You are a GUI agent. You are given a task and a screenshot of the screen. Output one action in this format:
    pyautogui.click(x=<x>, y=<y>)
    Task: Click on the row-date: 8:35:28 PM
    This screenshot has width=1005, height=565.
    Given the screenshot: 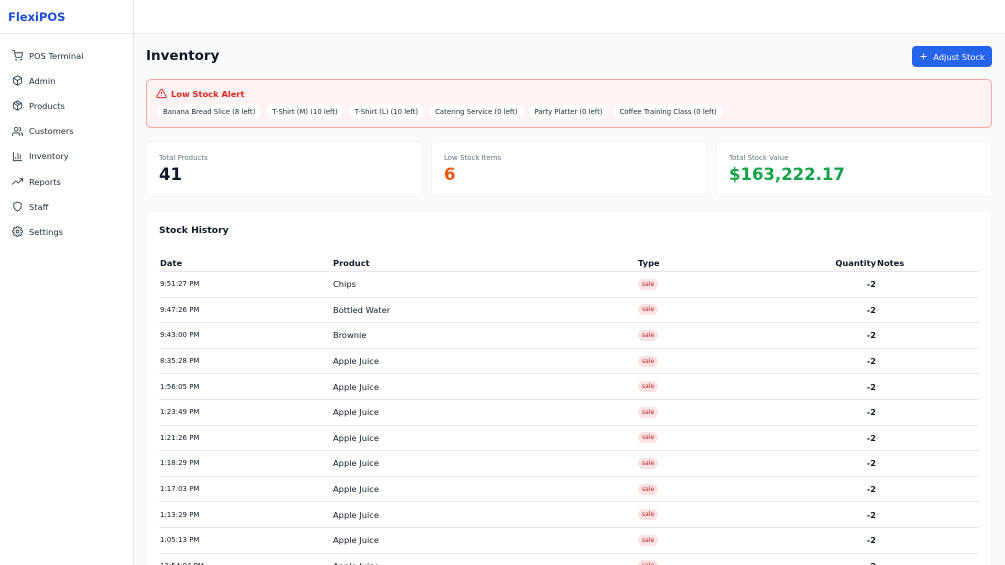 What is the action you would take?
    pyautogui.click(x=180, y=361)
    